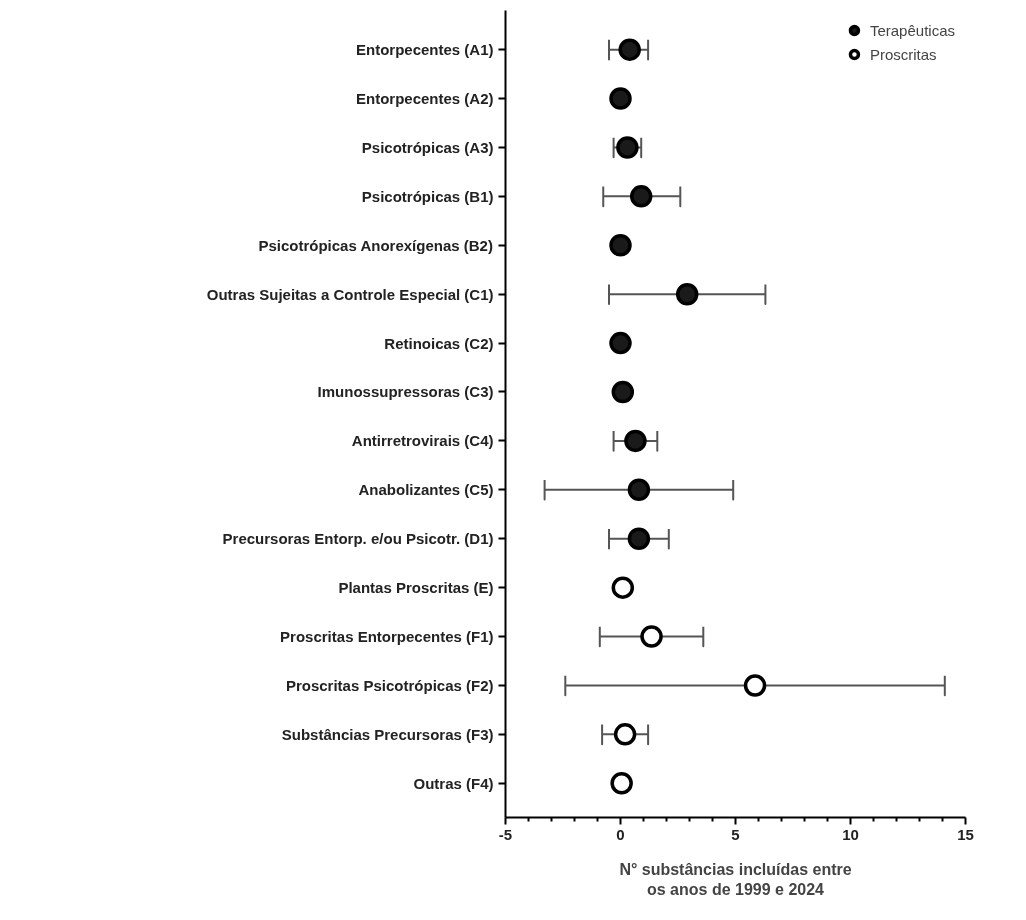 This screenshot has width=1026, height=920. I want to click on y-tick-label: Antirretrovirais (C4), so click(422, 441).